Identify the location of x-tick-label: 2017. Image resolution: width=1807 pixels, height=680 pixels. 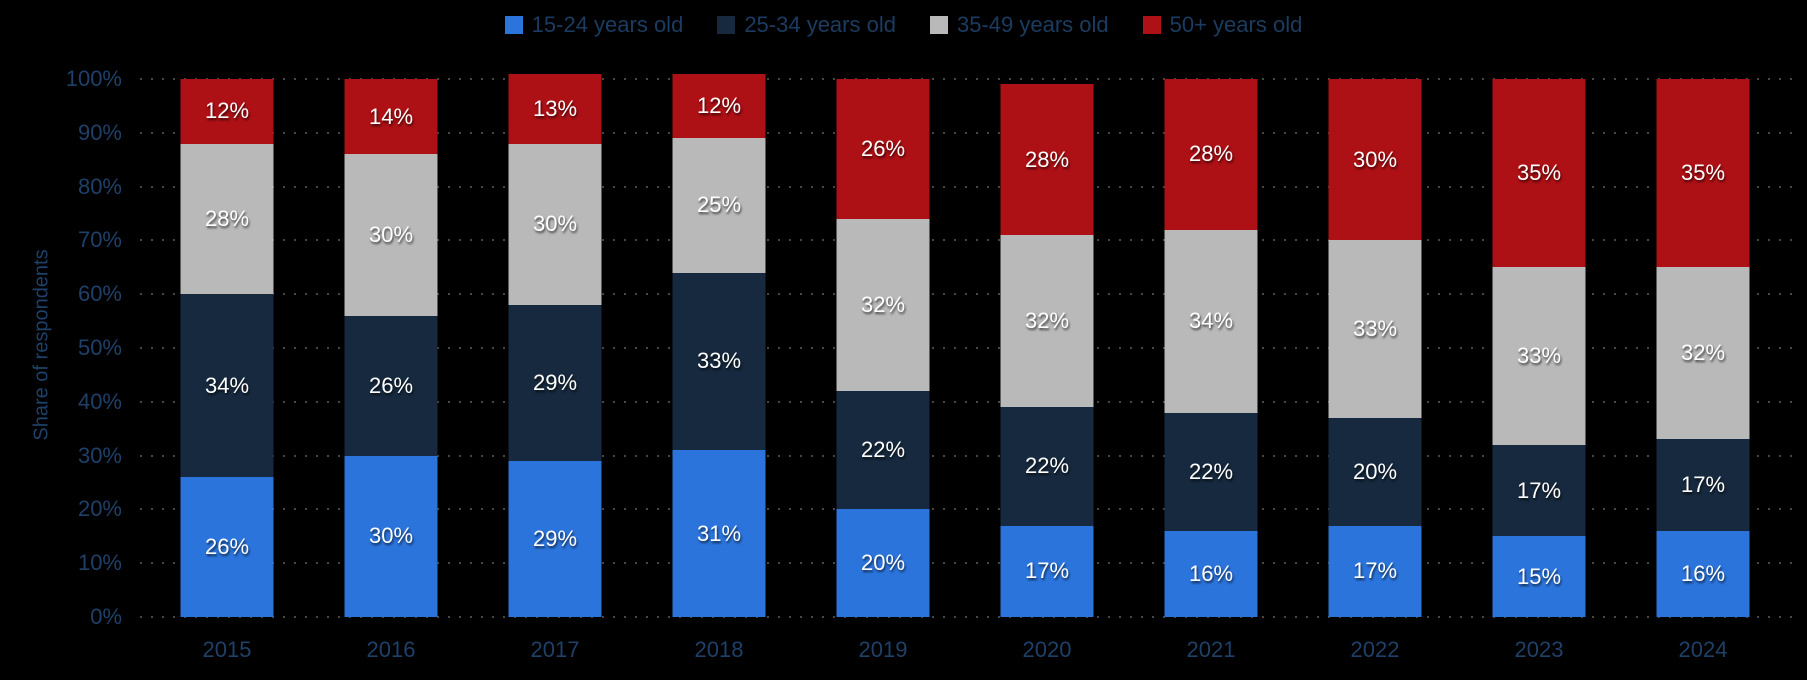
(555, 649).